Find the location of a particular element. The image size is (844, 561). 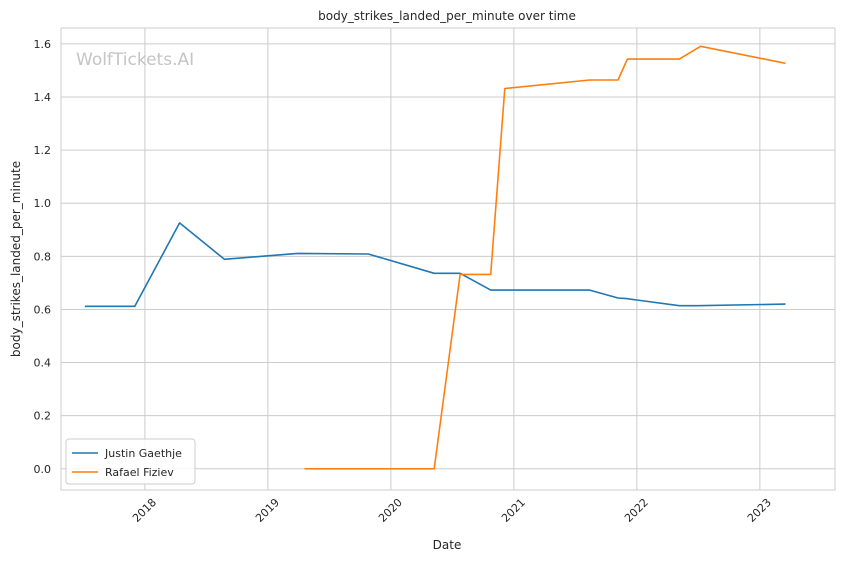

x-tick-label: 2020 is located at coordinates (390, 510).